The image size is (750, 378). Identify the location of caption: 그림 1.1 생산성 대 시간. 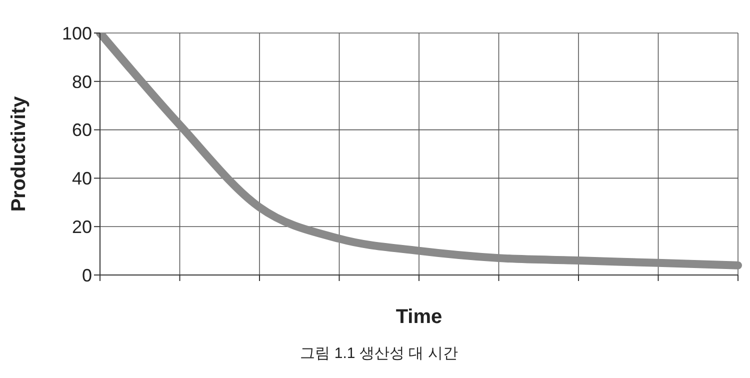
(379, 353).